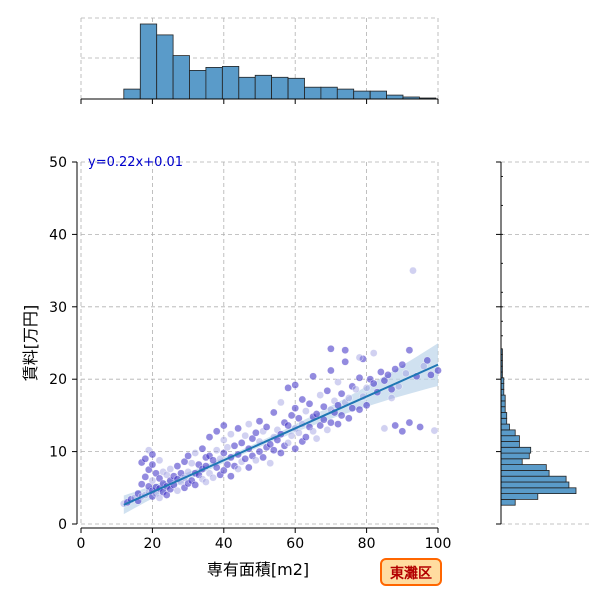 The width and height of the screenshot is (600, 600). Describe the element at coordinates (58, 308) in the screenshot. I see `y-tick-label: 30` at that location.